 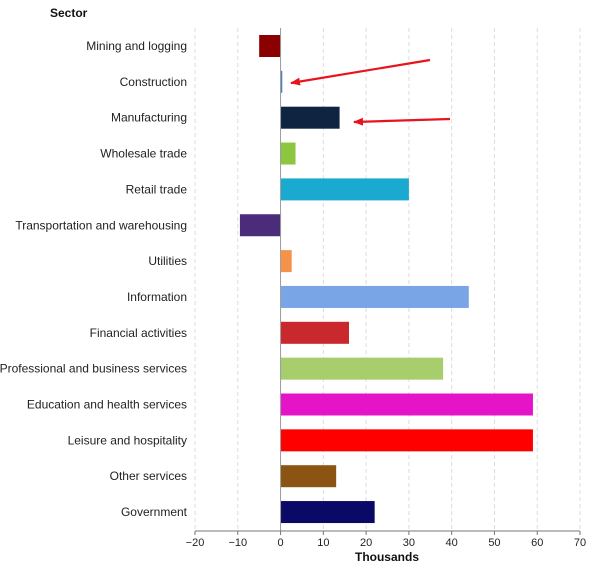 I want to click on bar-information, so click(x=374, y=296).